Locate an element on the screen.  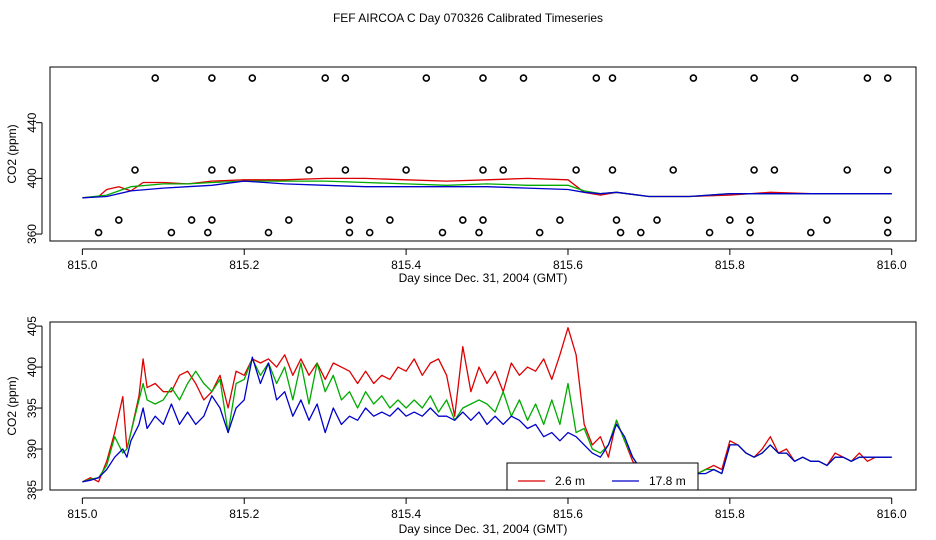
x-tick-label-bottom: 815.2 is located at coordinates (244, 514).